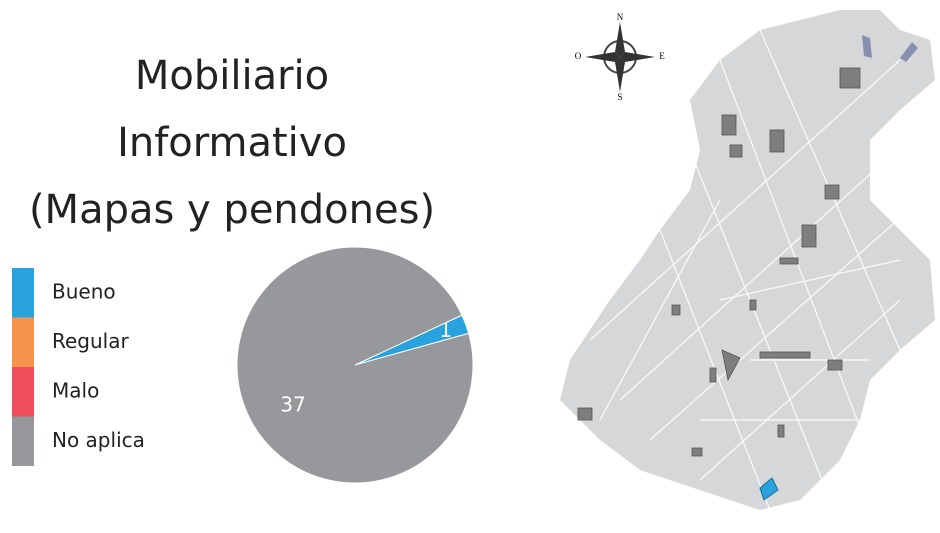 This screenshot has height=533, width=940. Describe the element at coordinates (578, 56) in the screenshot. I see `compass-label: O` at that location.